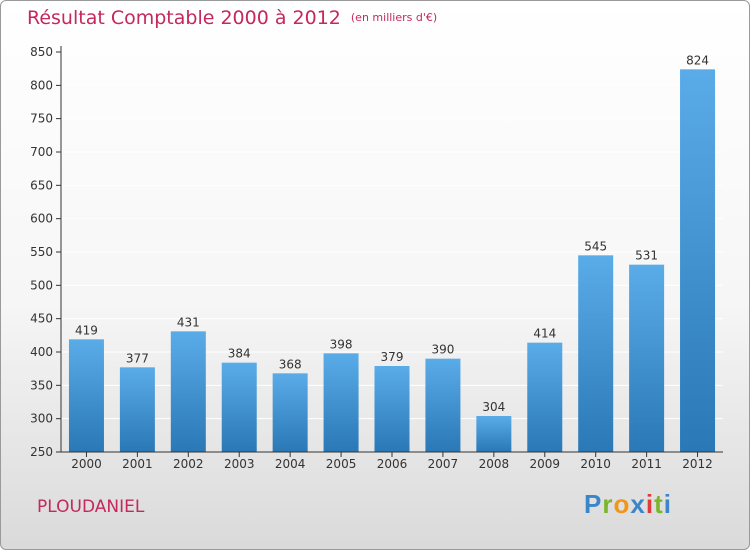  What do you see at coordinates (290, 464) in the screenshot?
I see `x-tick-label: 2004` at bounding box center [290, 464].